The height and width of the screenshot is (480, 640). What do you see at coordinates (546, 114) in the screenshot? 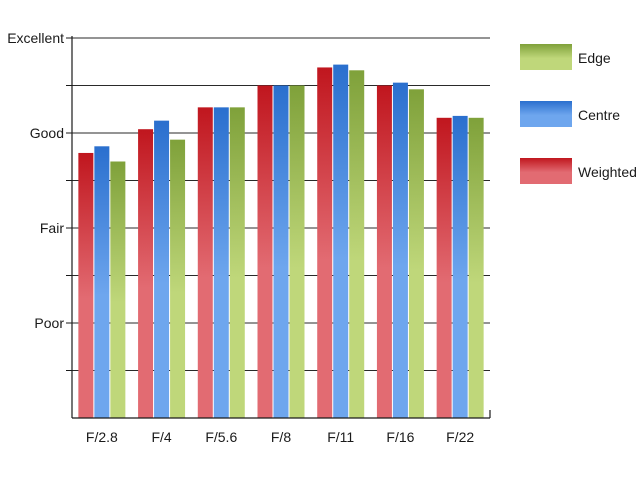
I see `legend-swatch-centre` at bounding box center [546, 114].